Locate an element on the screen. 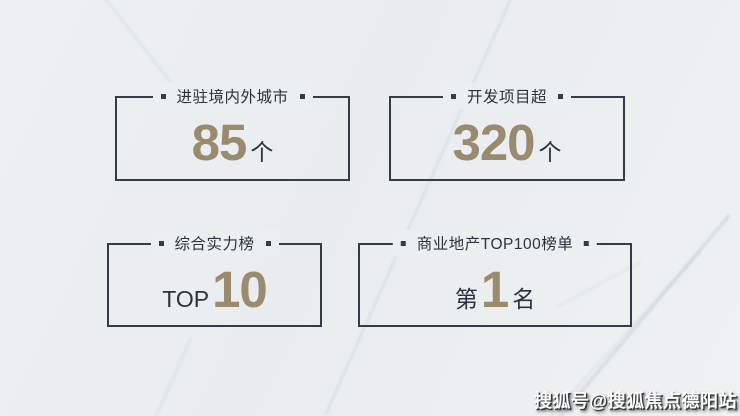  stat-value-unit: 名 is located at coordinates (524, 298).